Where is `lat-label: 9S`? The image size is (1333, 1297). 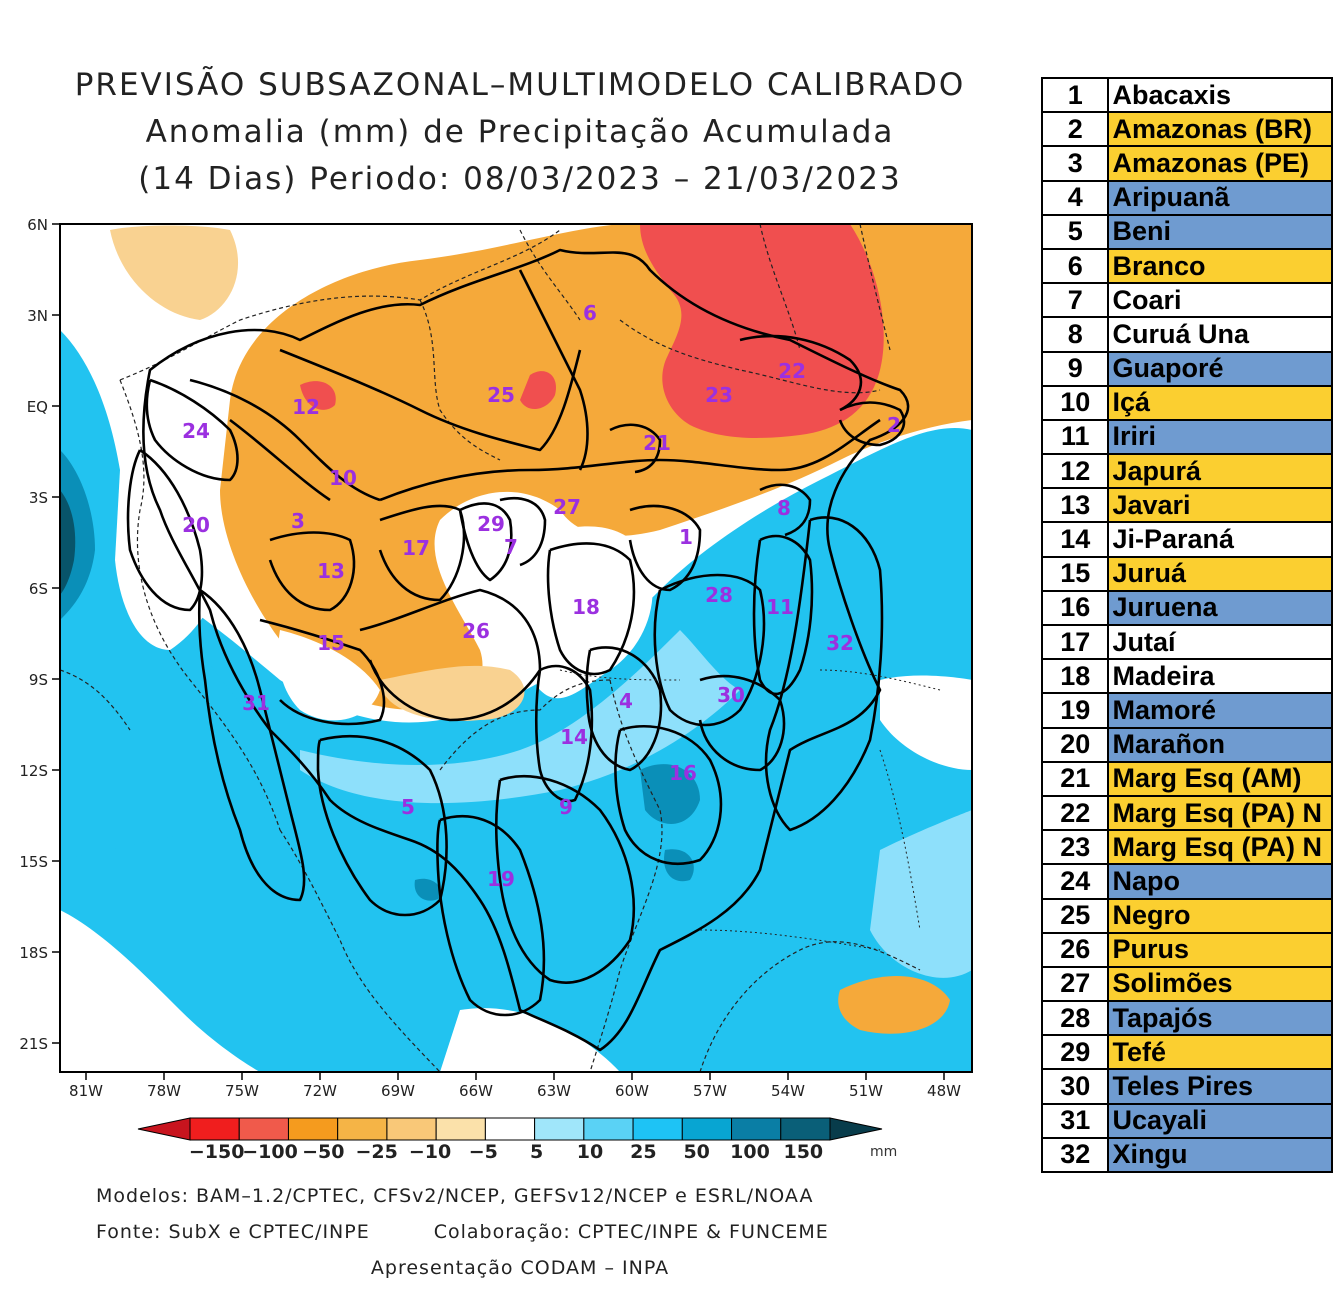 lat-label: 9S is located at coordinates (38, 680).